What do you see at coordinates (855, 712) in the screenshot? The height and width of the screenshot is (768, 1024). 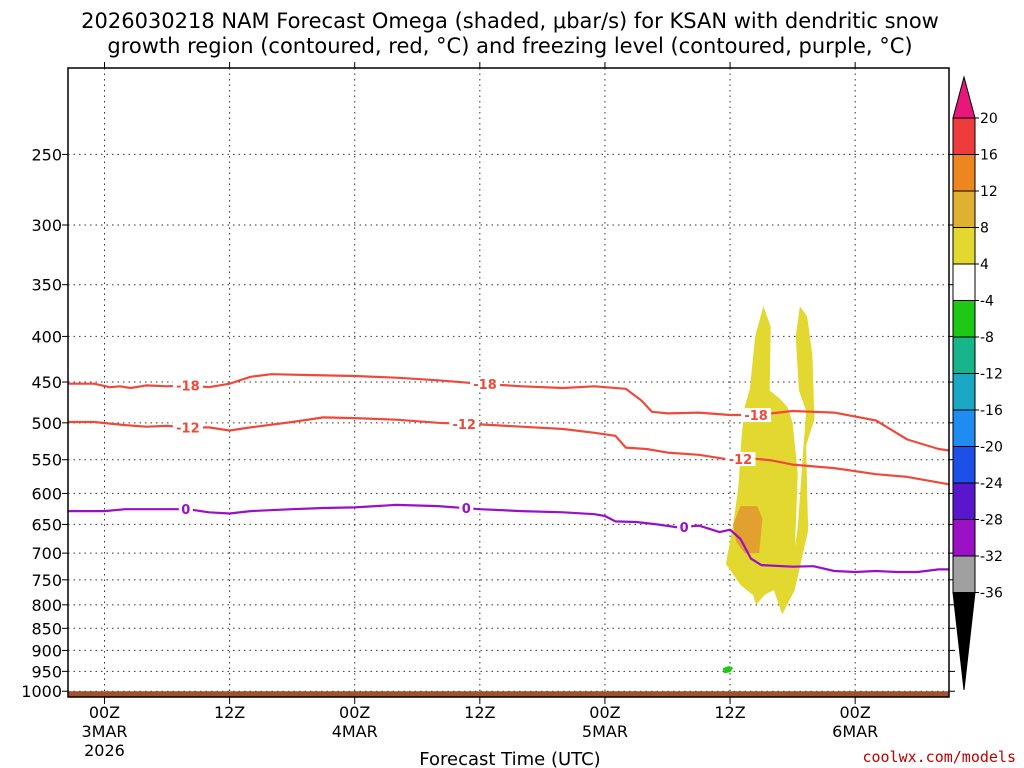 I see `x-tick-label-6: 00Z` at bounding box center [855, 712].